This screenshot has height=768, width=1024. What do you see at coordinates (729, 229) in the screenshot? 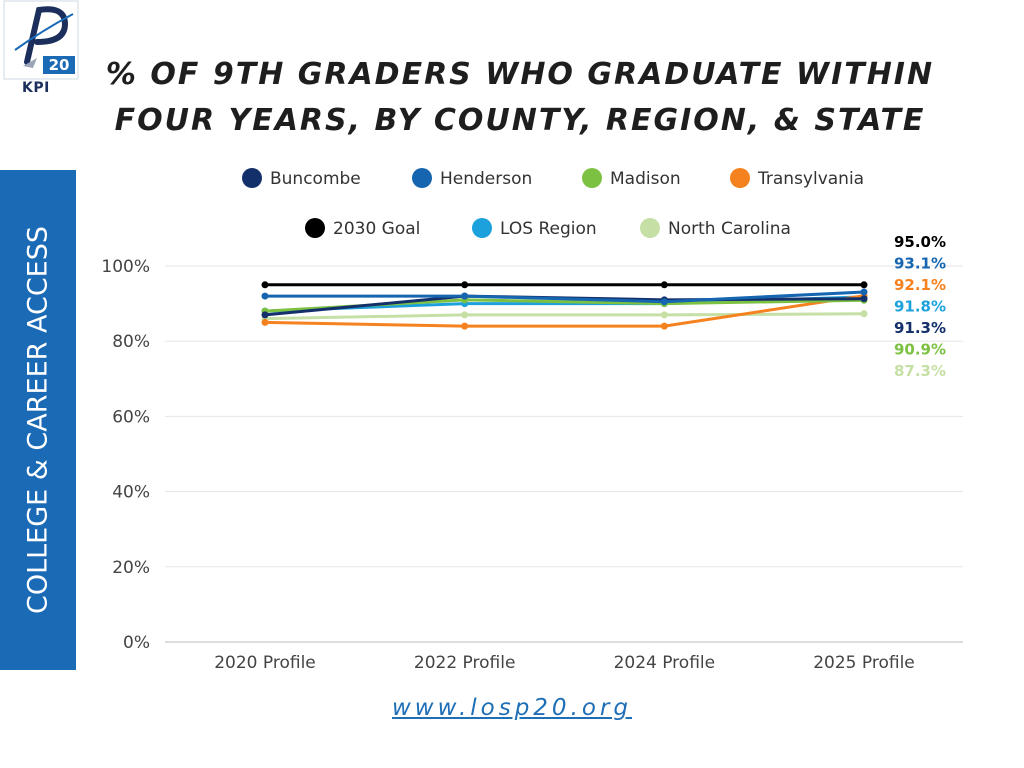
I see `legend-label: North Carolina` at bounding box center [729, 229].